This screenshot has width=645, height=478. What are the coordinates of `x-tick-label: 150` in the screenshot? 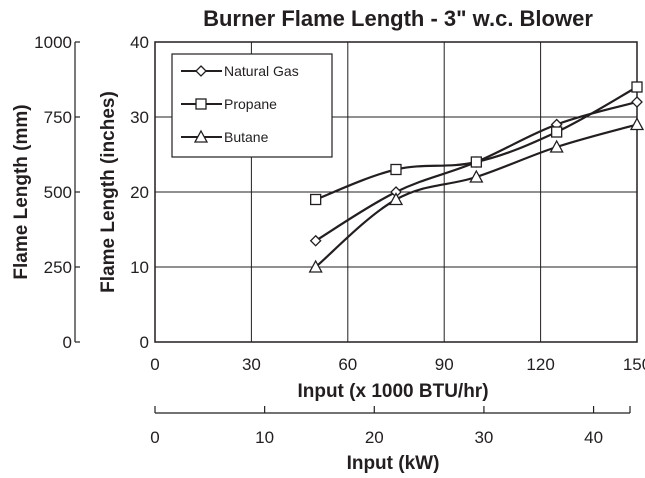 It's located at (634, 364).